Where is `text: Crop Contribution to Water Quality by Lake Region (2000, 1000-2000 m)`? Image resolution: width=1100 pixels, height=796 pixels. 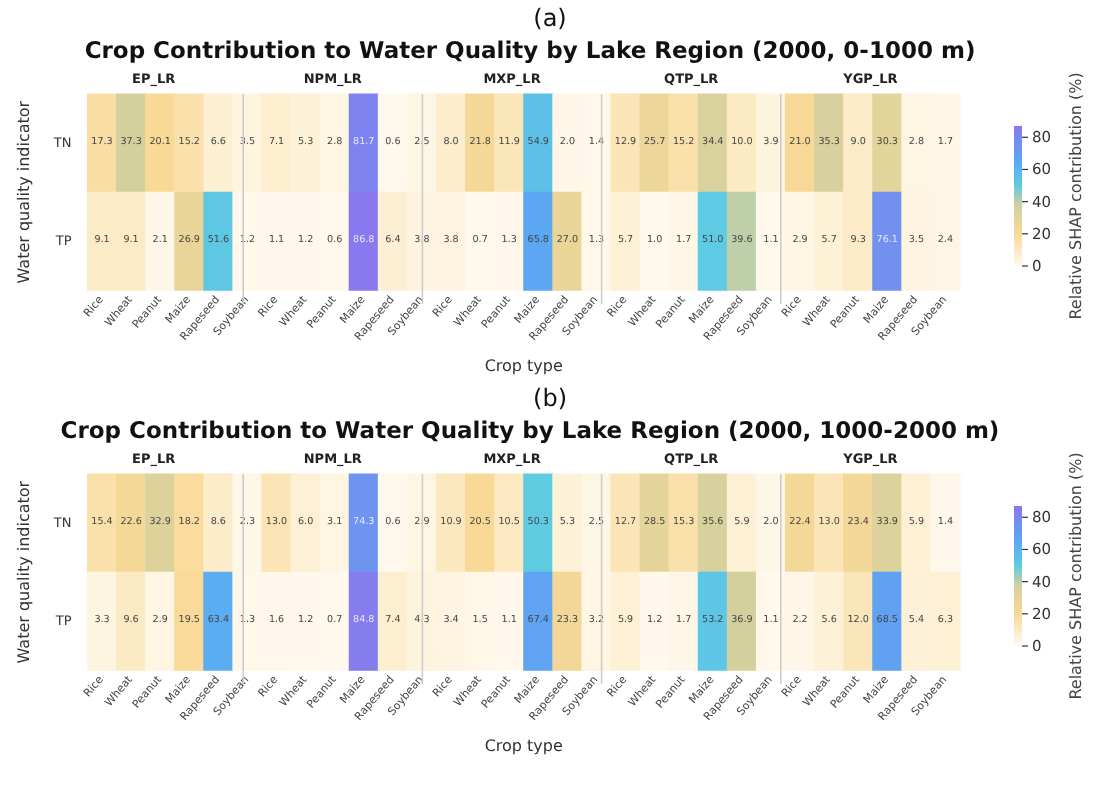 text: Crop Contribution to Water Quality by Lake Region (2000, 1000-2000 m) is located at coordinates (530, 430).